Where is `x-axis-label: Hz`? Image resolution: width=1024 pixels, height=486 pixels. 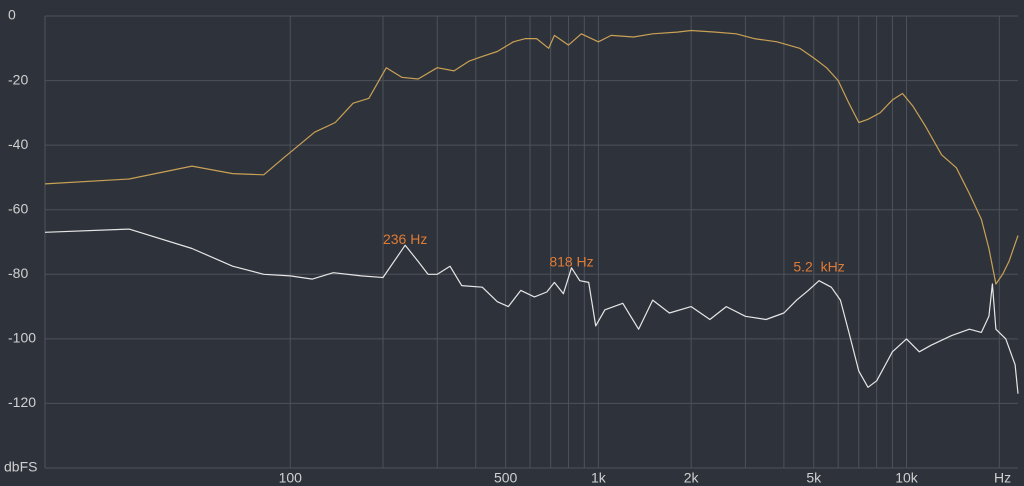 x-axis-label: Hz is located at coordinates (1002, 478).